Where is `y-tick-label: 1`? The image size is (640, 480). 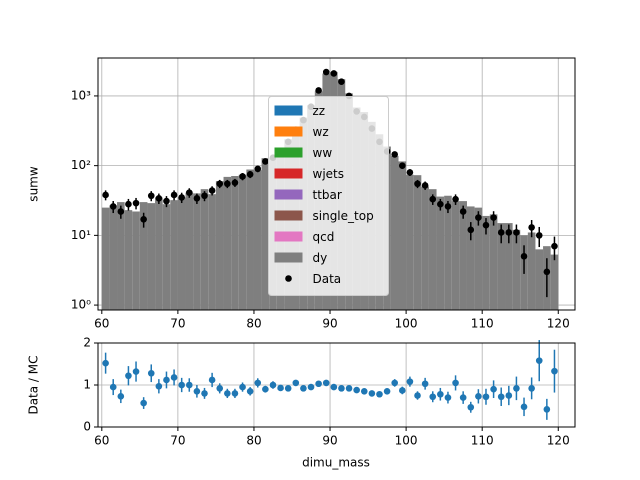
y-tick-label: 1 is located at coordinates (87, 385).